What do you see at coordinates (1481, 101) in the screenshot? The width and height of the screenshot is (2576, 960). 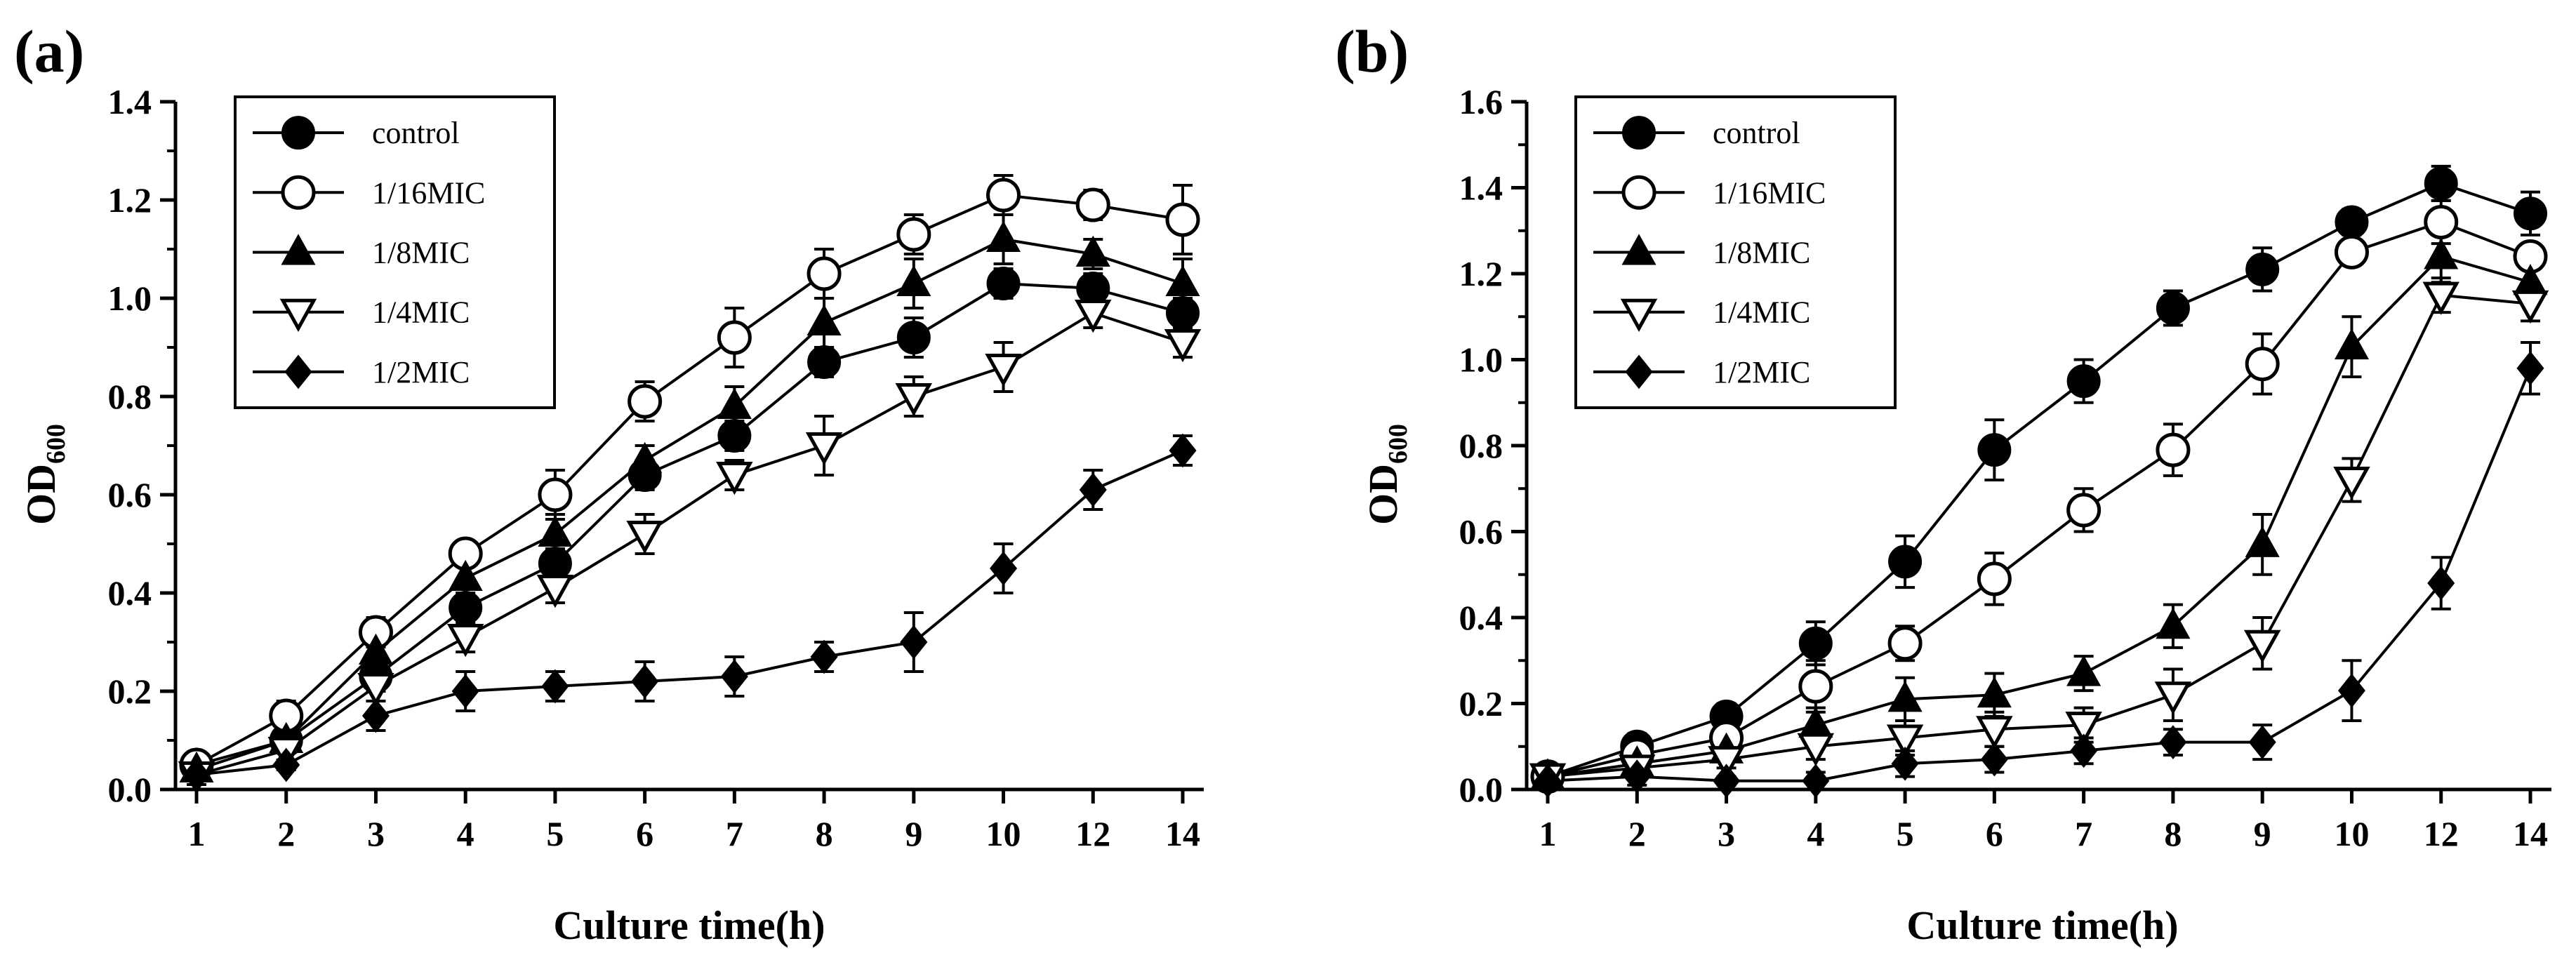 I see `panel-b-y-tick-label: 1.6` at bounding box center [1481, 101].